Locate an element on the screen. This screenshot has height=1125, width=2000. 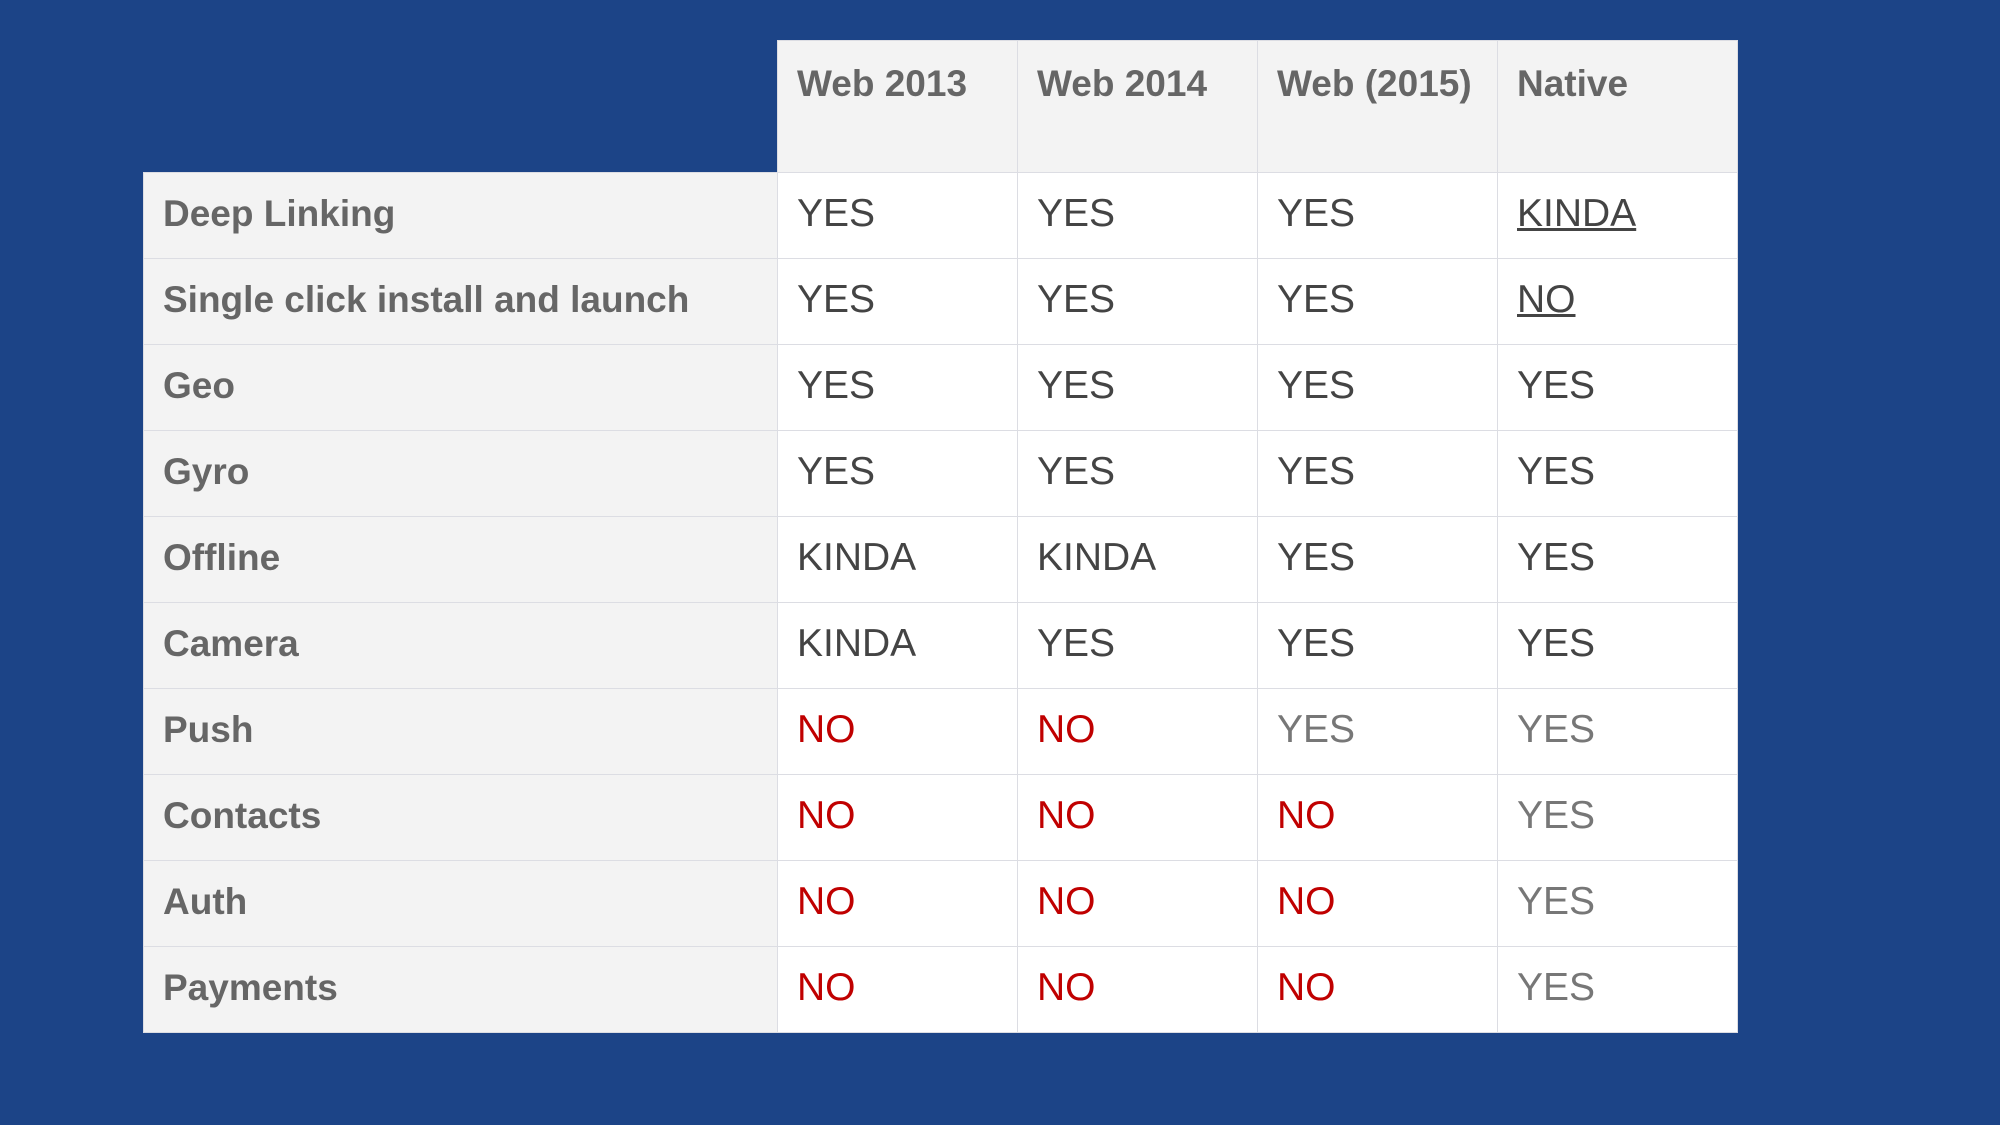
table-row: Offline KINDA KINDA YES YES is located at coordinates (940, 559).